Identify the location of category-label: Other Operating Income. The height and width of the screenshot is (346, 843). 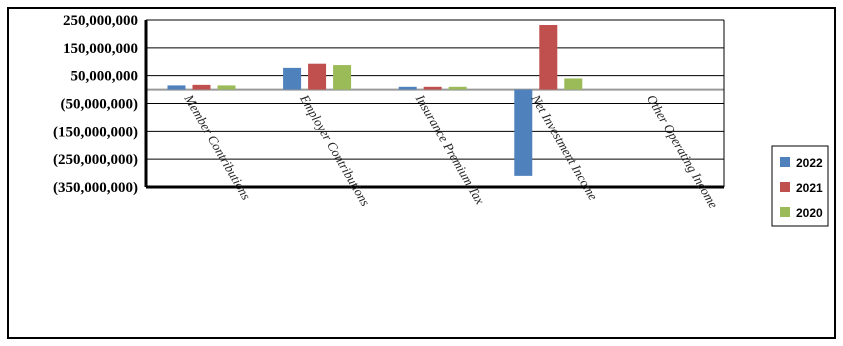
(682, 151).